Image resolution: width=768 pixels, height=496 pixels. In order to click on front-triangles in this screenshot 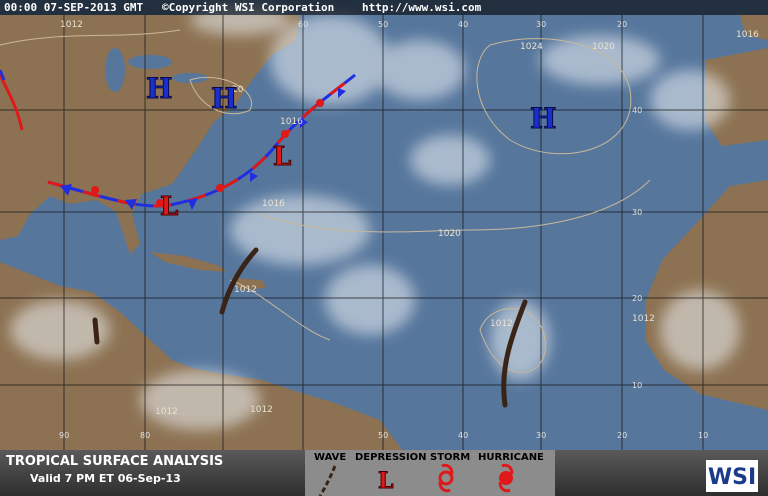, I will do `click(203, 149)`.